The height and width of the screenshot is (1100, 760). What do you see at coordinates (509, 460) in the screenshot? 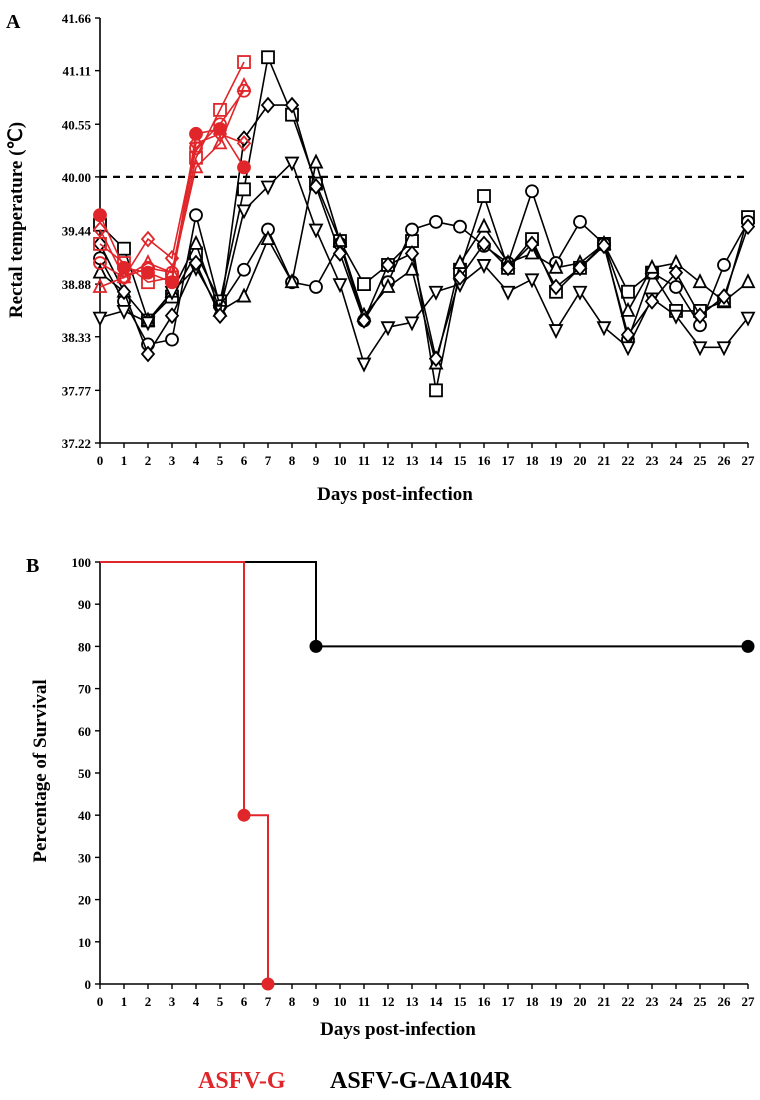
I see `panel-a-x-tick-label: 17` at bounding box center [509, 460].